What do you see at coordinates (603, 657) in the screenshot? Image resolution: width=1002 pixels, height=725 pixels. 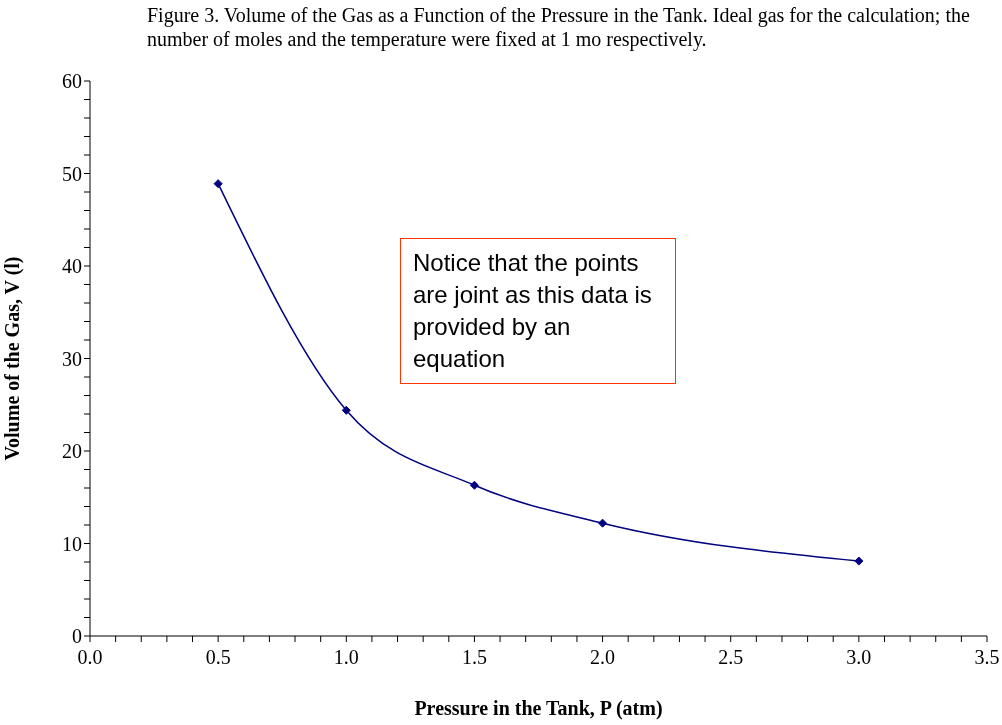 I see `x-tick-label: 2.0` at bounding box center [603, 657].